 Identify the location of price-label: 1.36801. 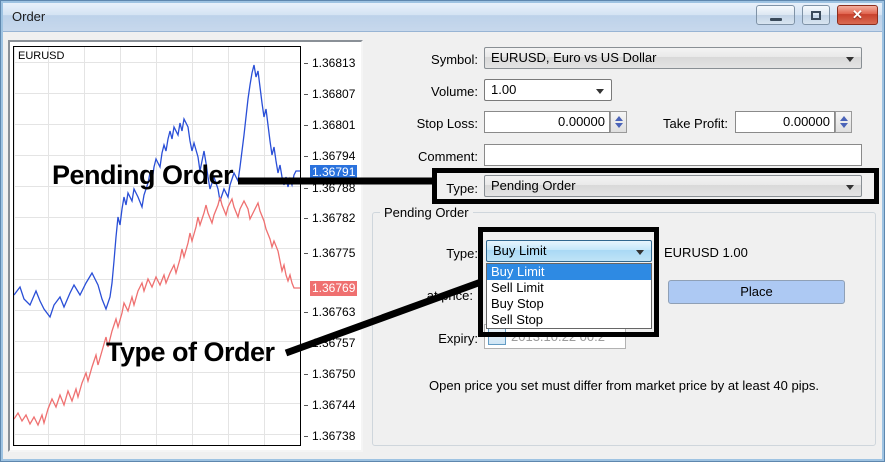
(329, 125).